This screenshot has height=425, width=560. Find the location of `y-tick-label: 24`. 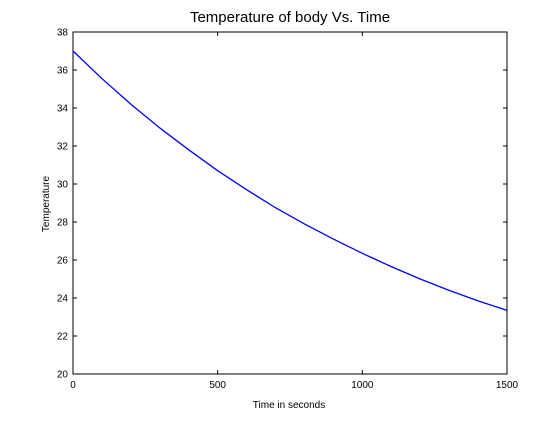

y-tick-label: 24 is located at coordinates (63, 299).